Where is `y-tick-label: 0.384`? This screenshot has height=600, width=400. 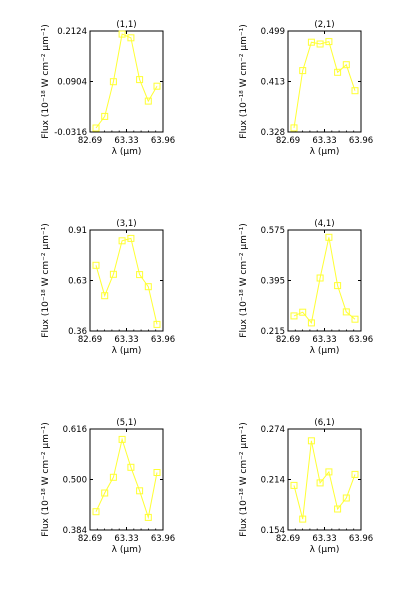
y-tick-label: 0.384 is located at coordinates (75, 531).